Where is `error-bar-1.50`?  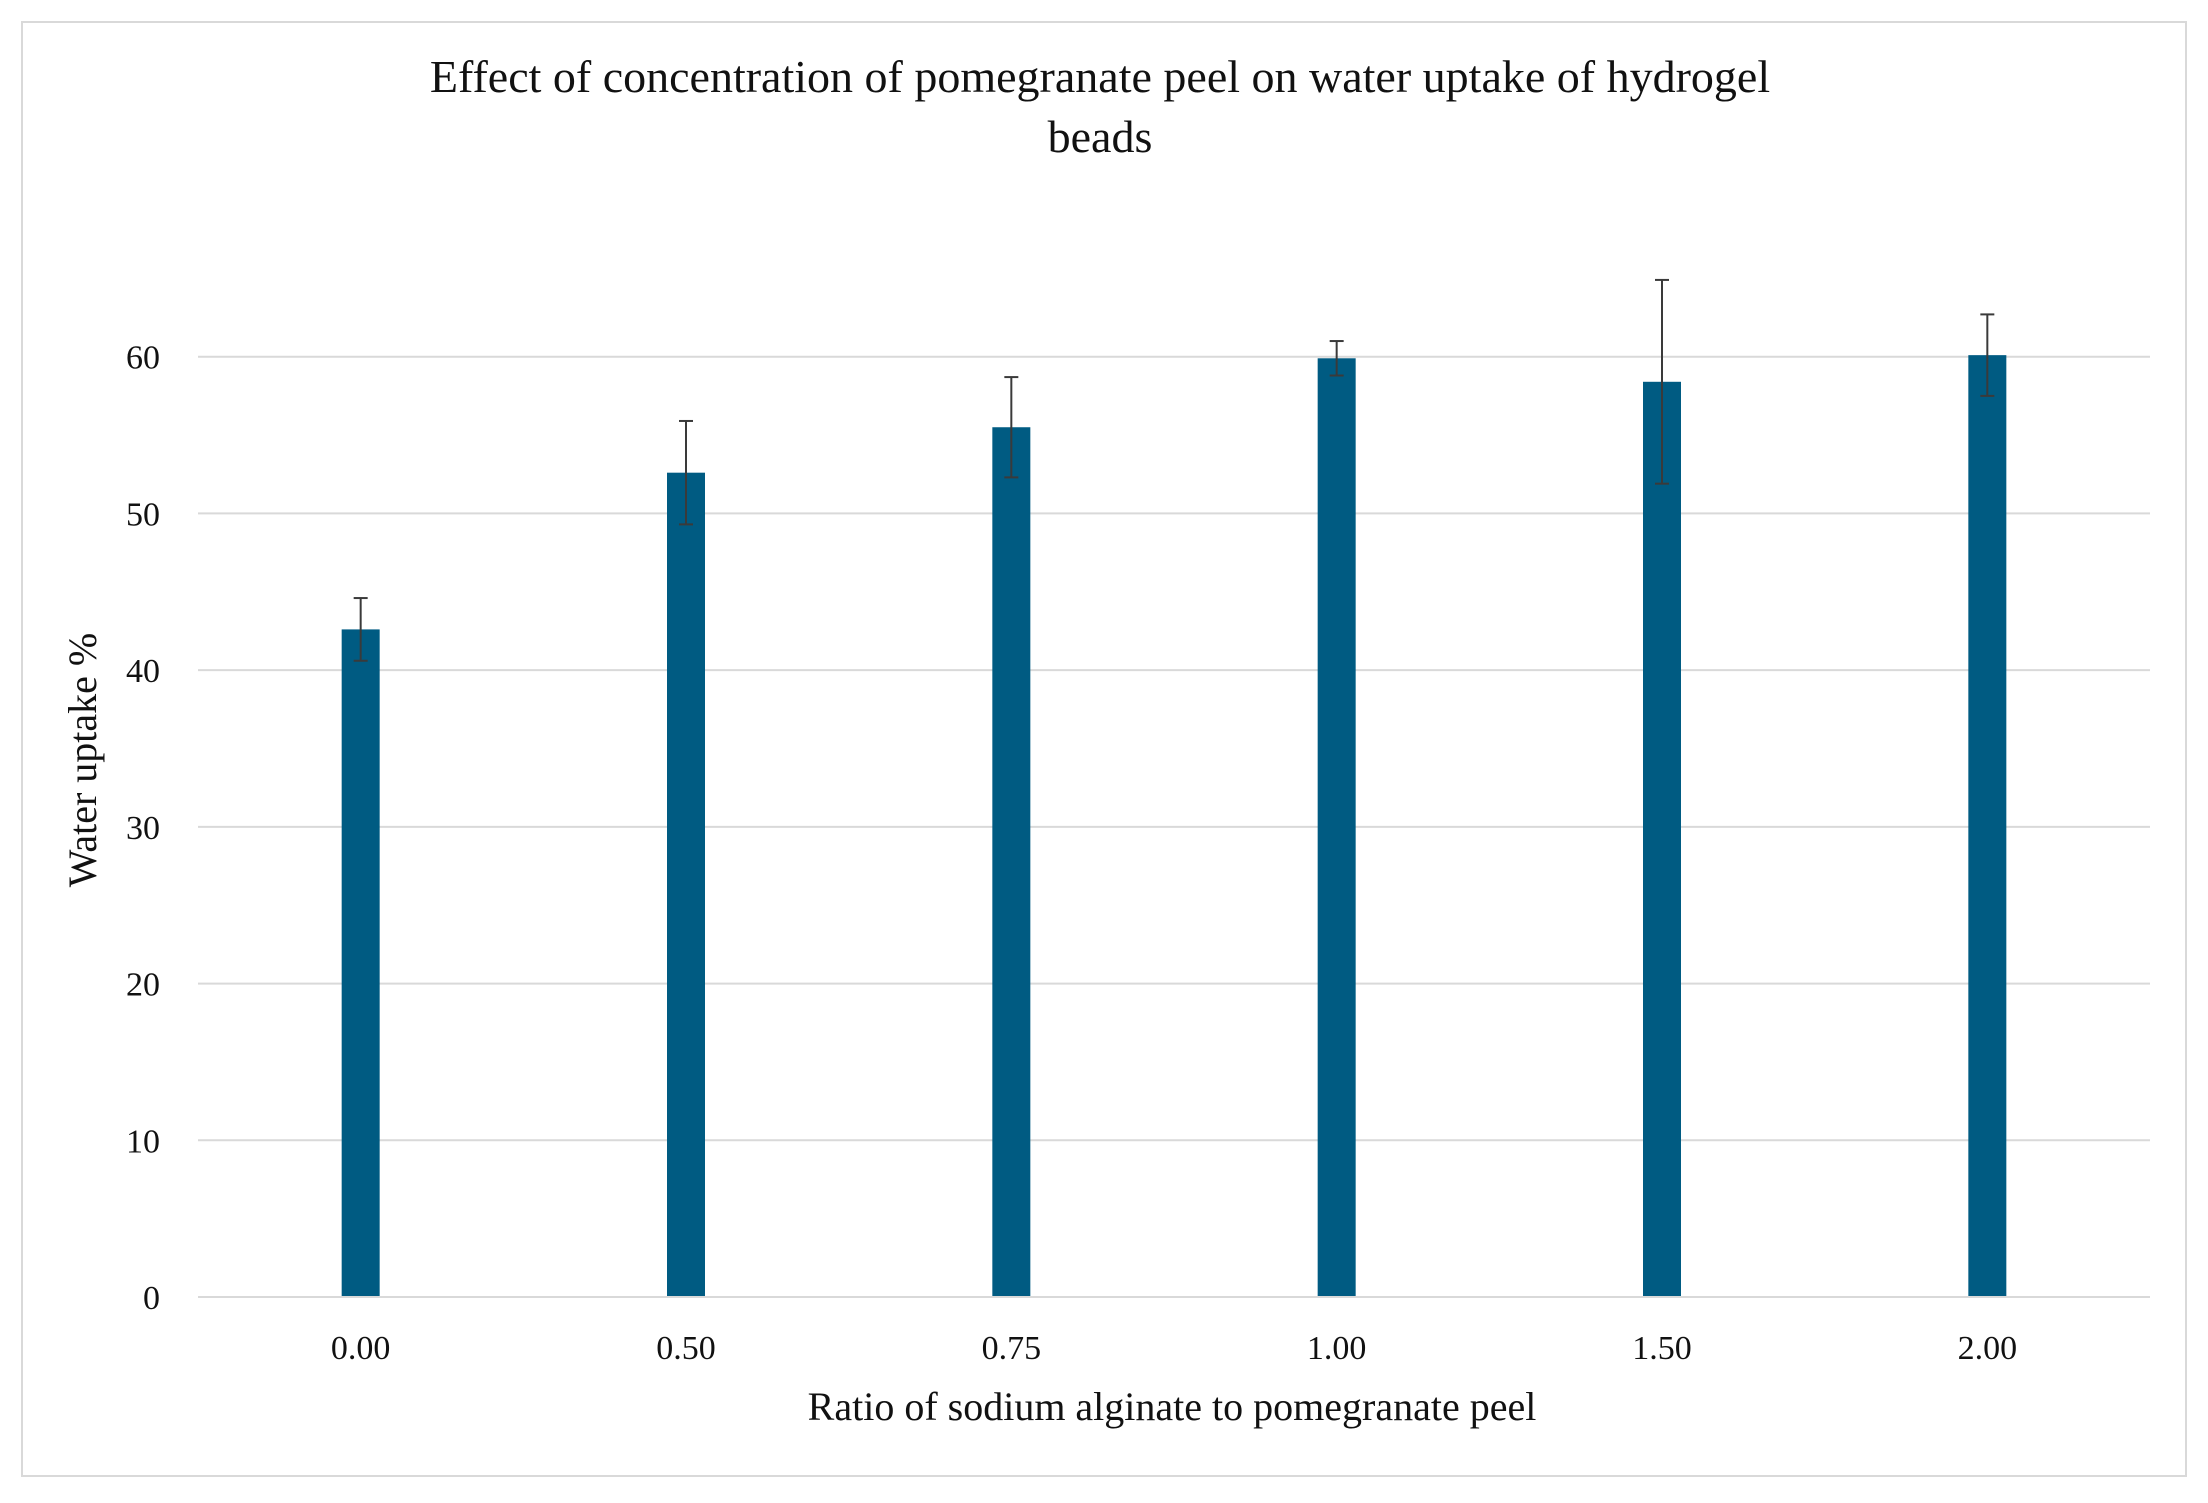
error-bar-1.50 is located at coordinates (1662, 381).